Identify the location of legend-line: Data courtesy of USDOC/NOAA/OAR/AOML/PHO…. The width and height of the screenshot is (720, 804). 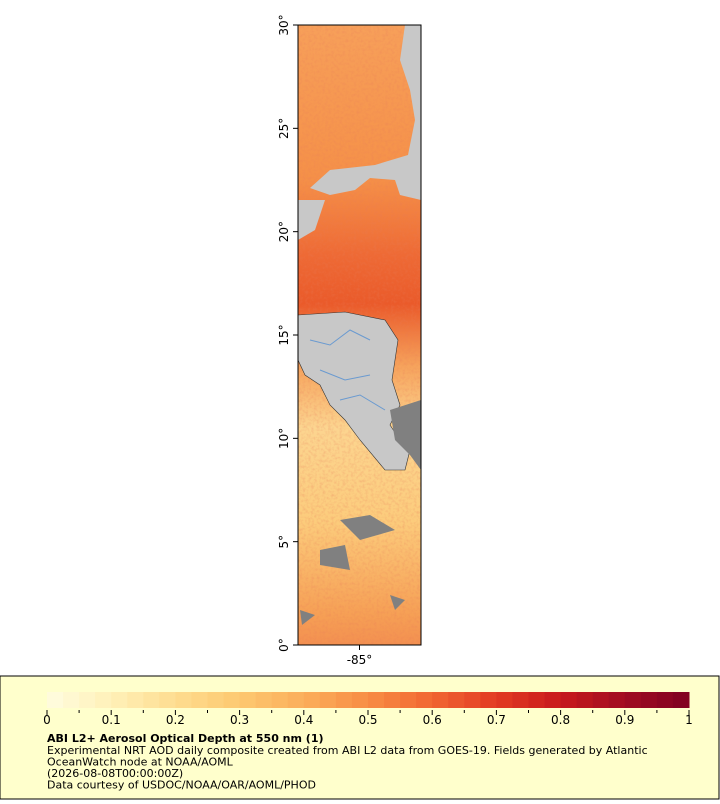
(181, 785).